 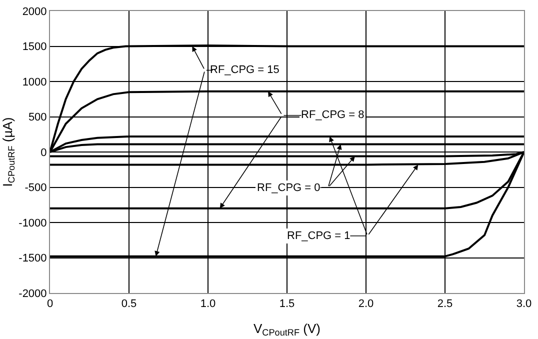 I want to click on x-tick-label: 0.5, so click(x=129, y=304).